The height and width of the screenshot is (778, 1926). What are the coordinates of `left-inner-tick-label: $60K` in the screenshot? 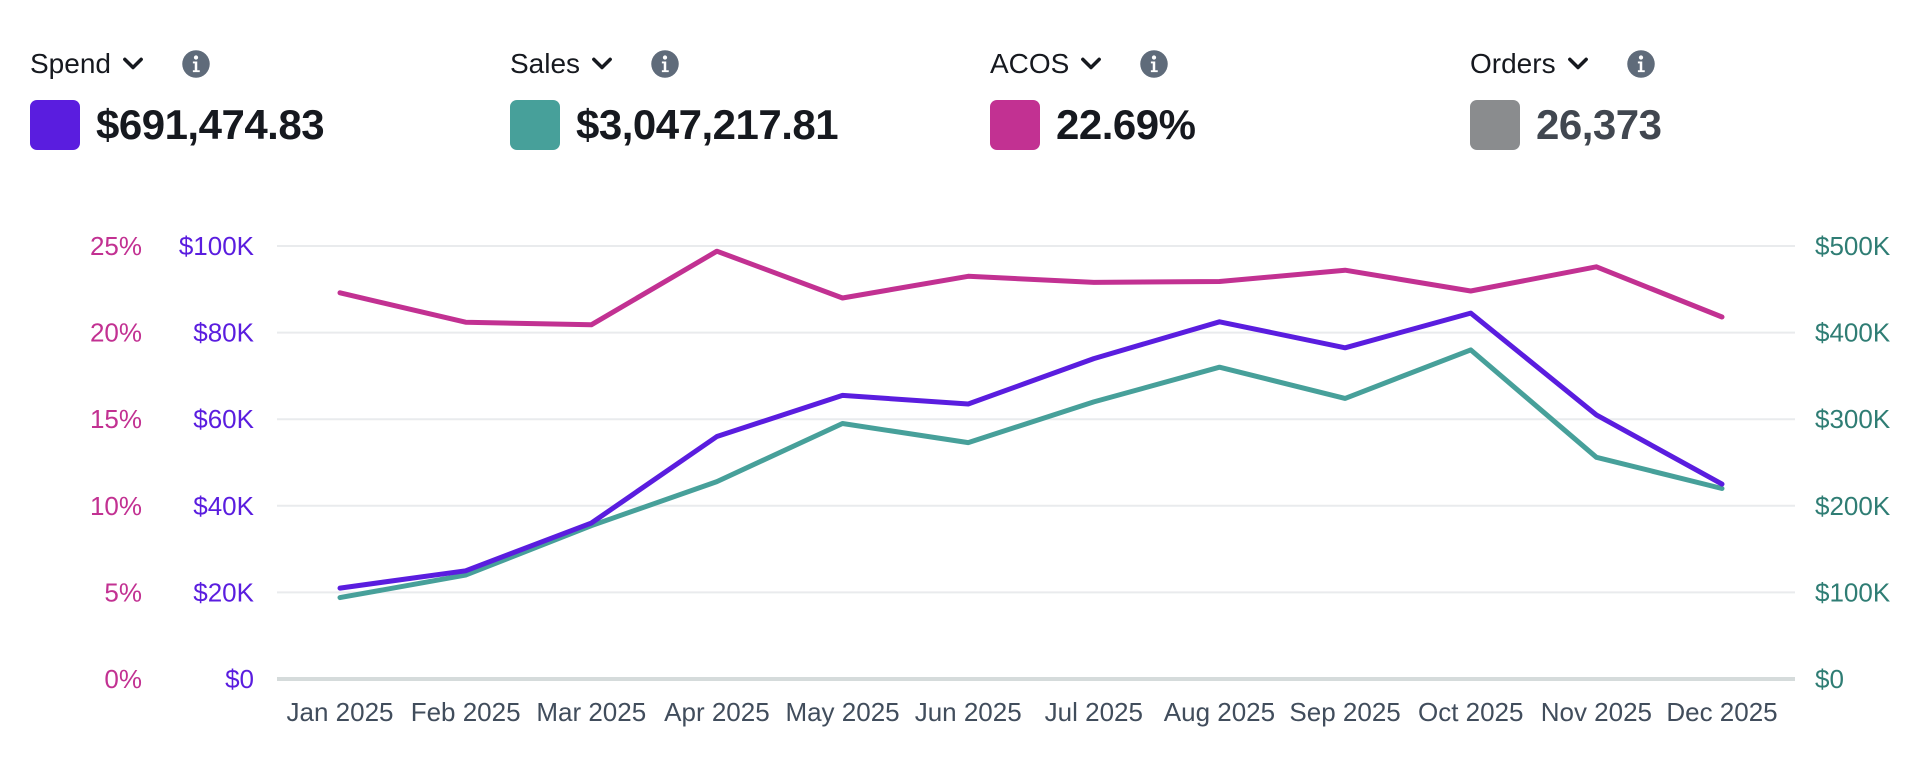 It's located at (223, 419).